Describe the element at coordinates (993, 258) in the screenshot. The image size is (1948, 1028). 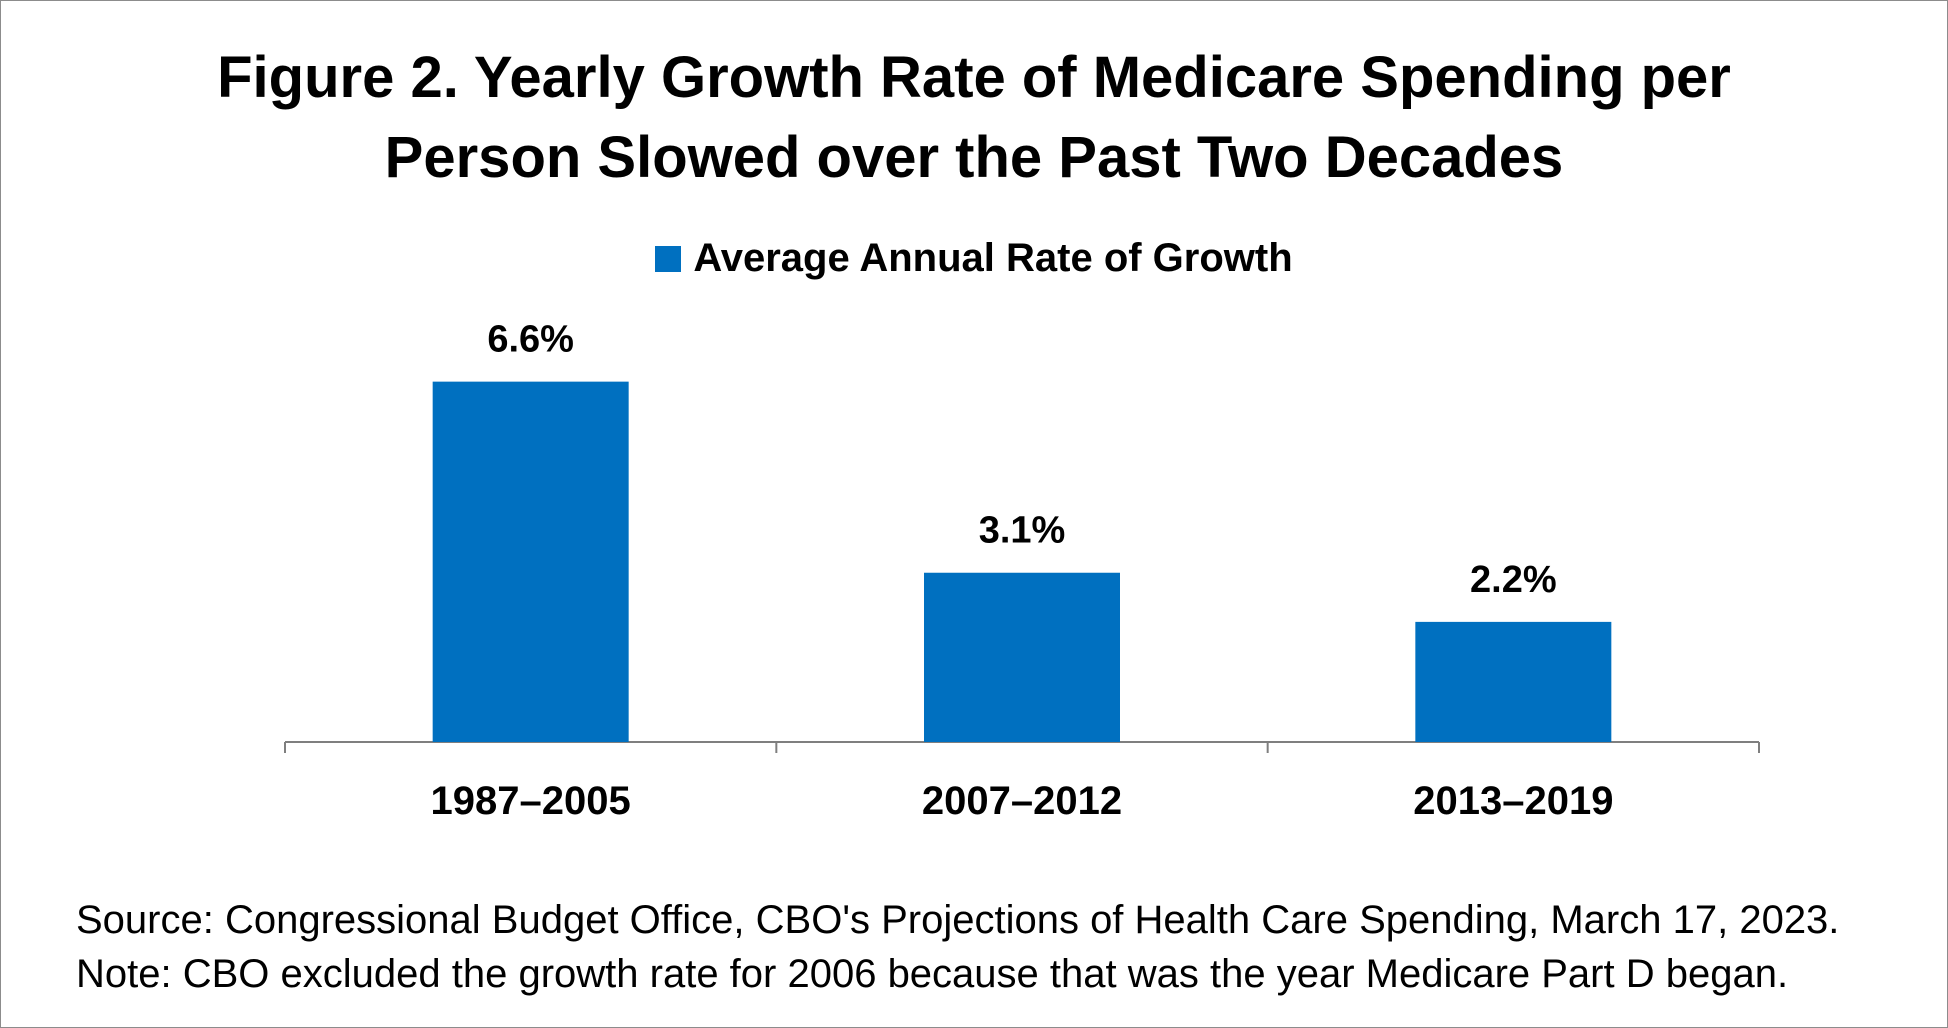
I see `legend-label: Average Annual Rate of Growth` at that location.